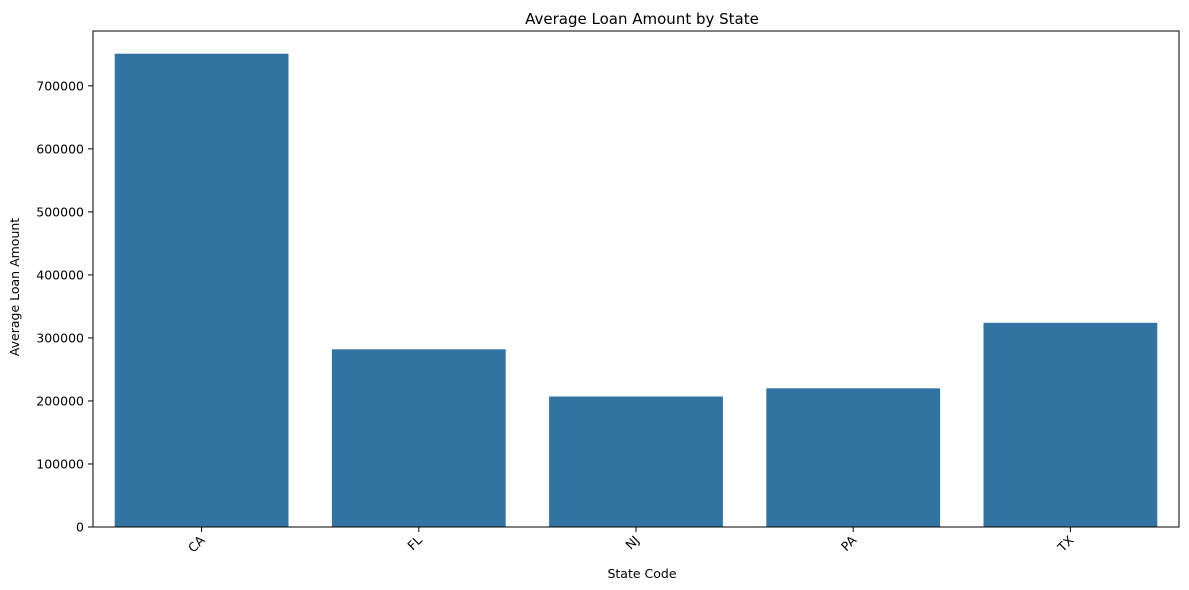 The image size is (1189, 590). What do you see at coordinates (201, 290) in the screenshot?
I see `bar-ca` at bounding box center [201, 290].